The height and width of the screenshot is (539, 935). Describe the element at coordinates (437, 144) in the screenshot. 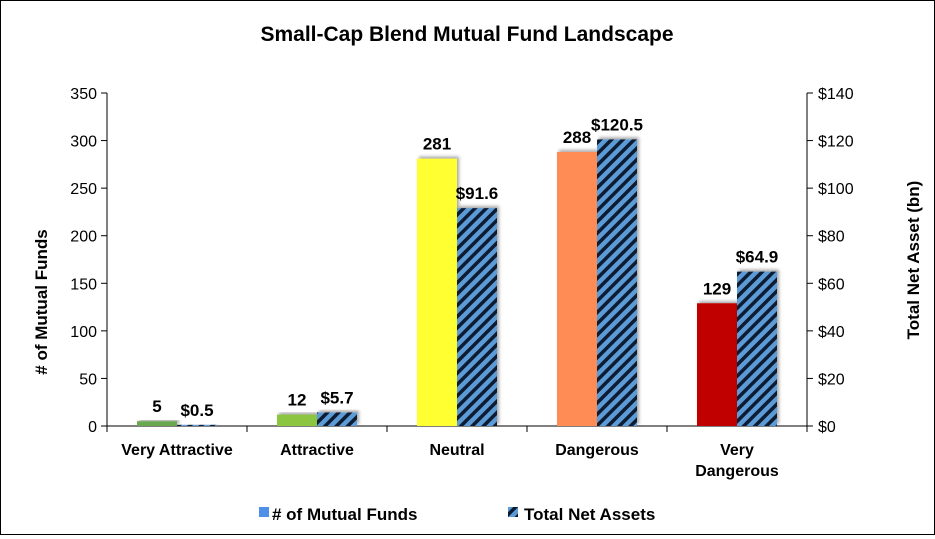

I see `data-label-mutual-funds: 281` at that location.